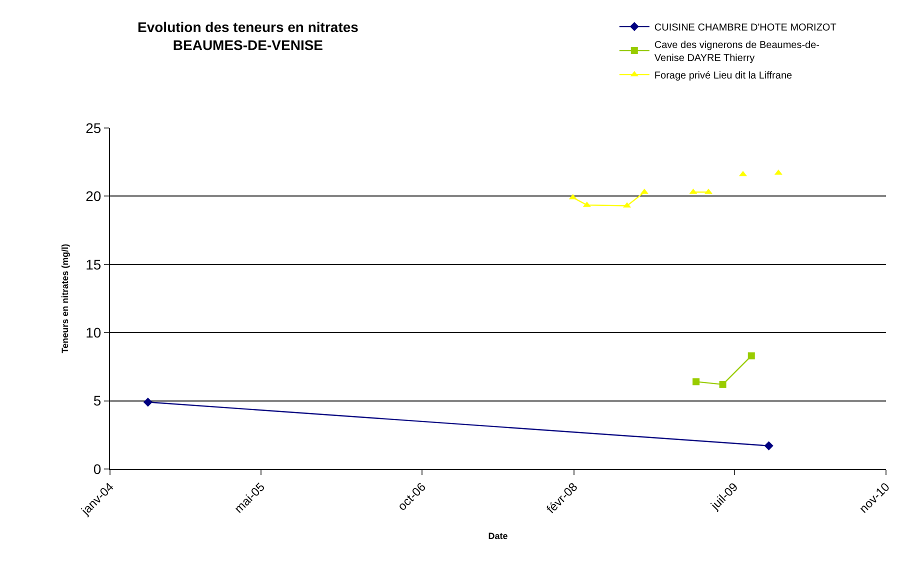  I want to click on legend-label: Forage privé Lieu dit la Liffrane, so click(723, 76).